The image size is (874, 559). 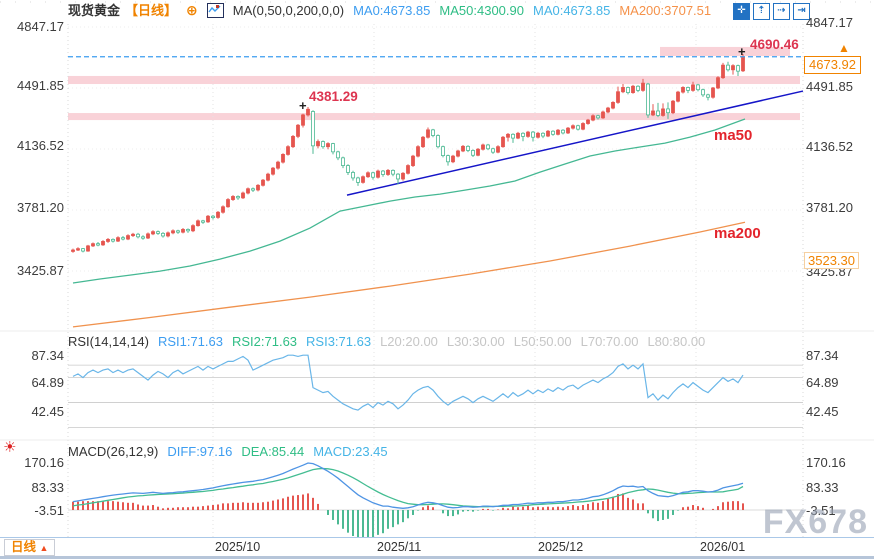 What do you see at coordinates (437, 557) in the screenshot?
I see `bottom-scroll-strip` at bounding box center [437, 557].